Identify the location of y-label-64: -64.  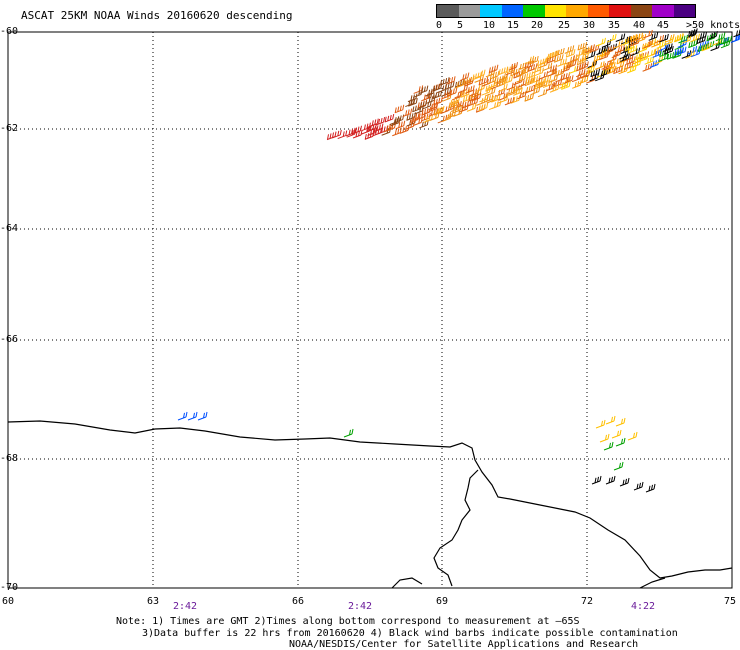
(9, 228).